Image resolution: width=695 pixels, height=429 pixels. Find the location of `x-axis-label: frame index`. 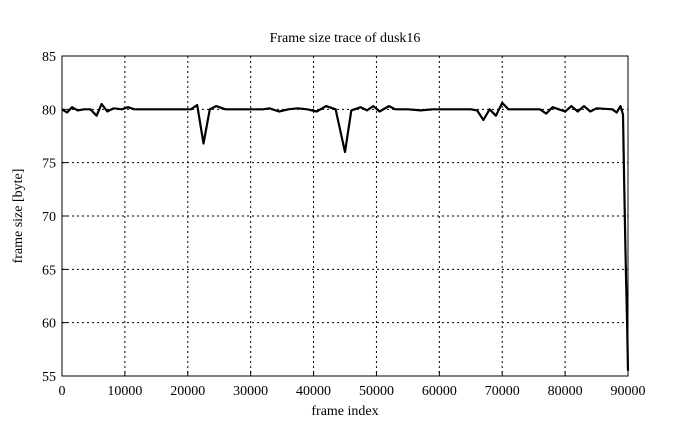

x-axis-label: frame index is located at coordinates (344, 411).